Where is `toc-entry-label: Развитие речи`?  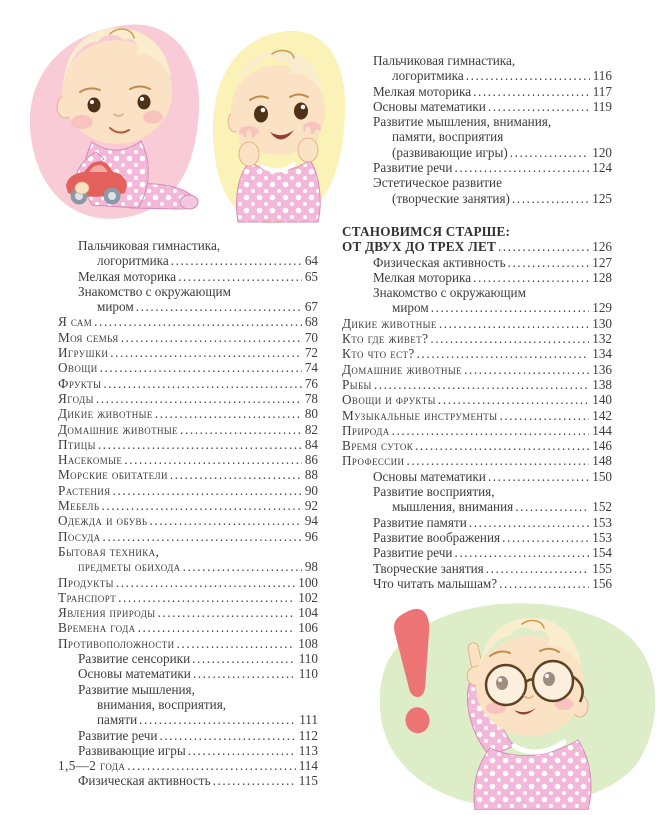 toc-entry-label: Развитие речи is located at coordinates (413, 553).